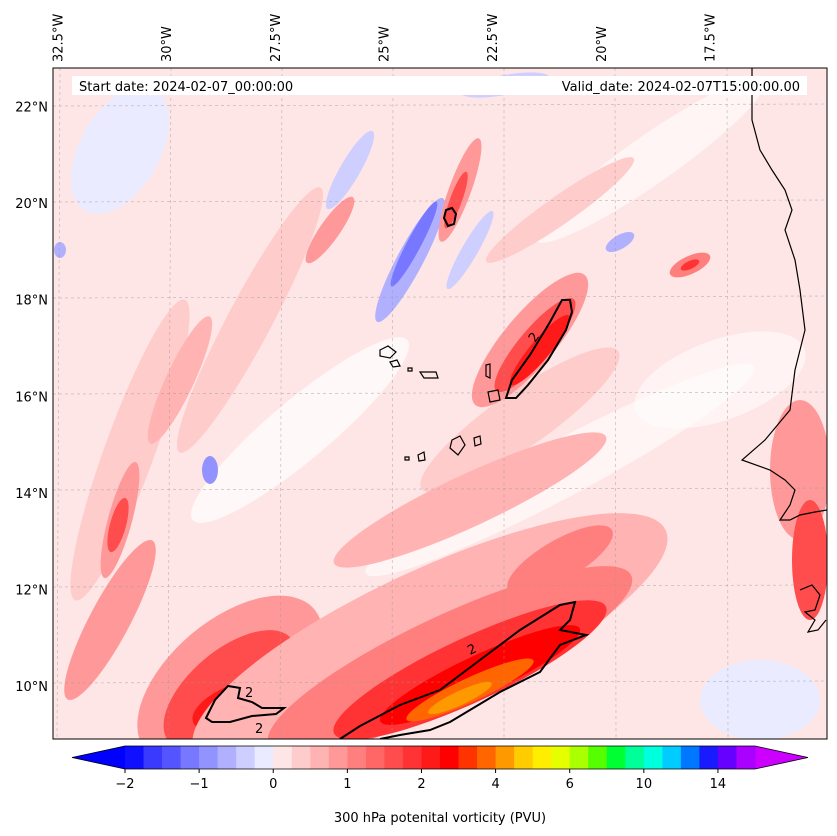 The height and width of the screenshot is (836, 837). I want to click on coastline, so click(783, 350).